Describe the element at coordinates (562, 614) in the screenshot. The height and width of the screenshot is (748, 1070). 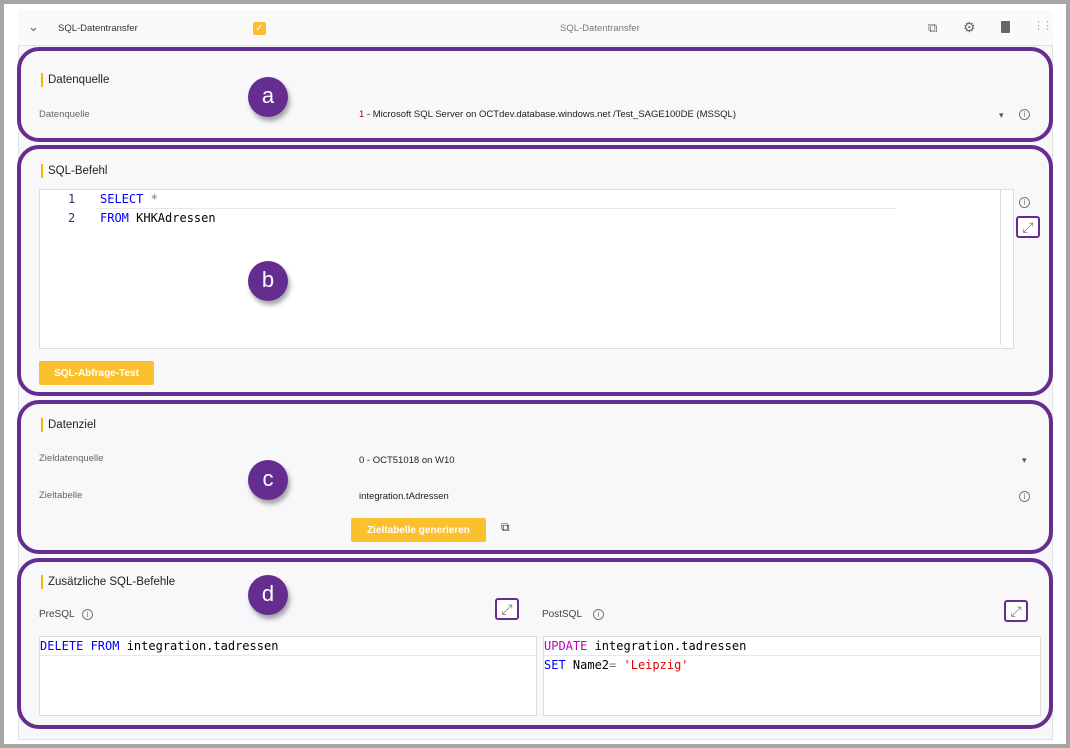
I see `postsql-label: PostSQL` at that location.